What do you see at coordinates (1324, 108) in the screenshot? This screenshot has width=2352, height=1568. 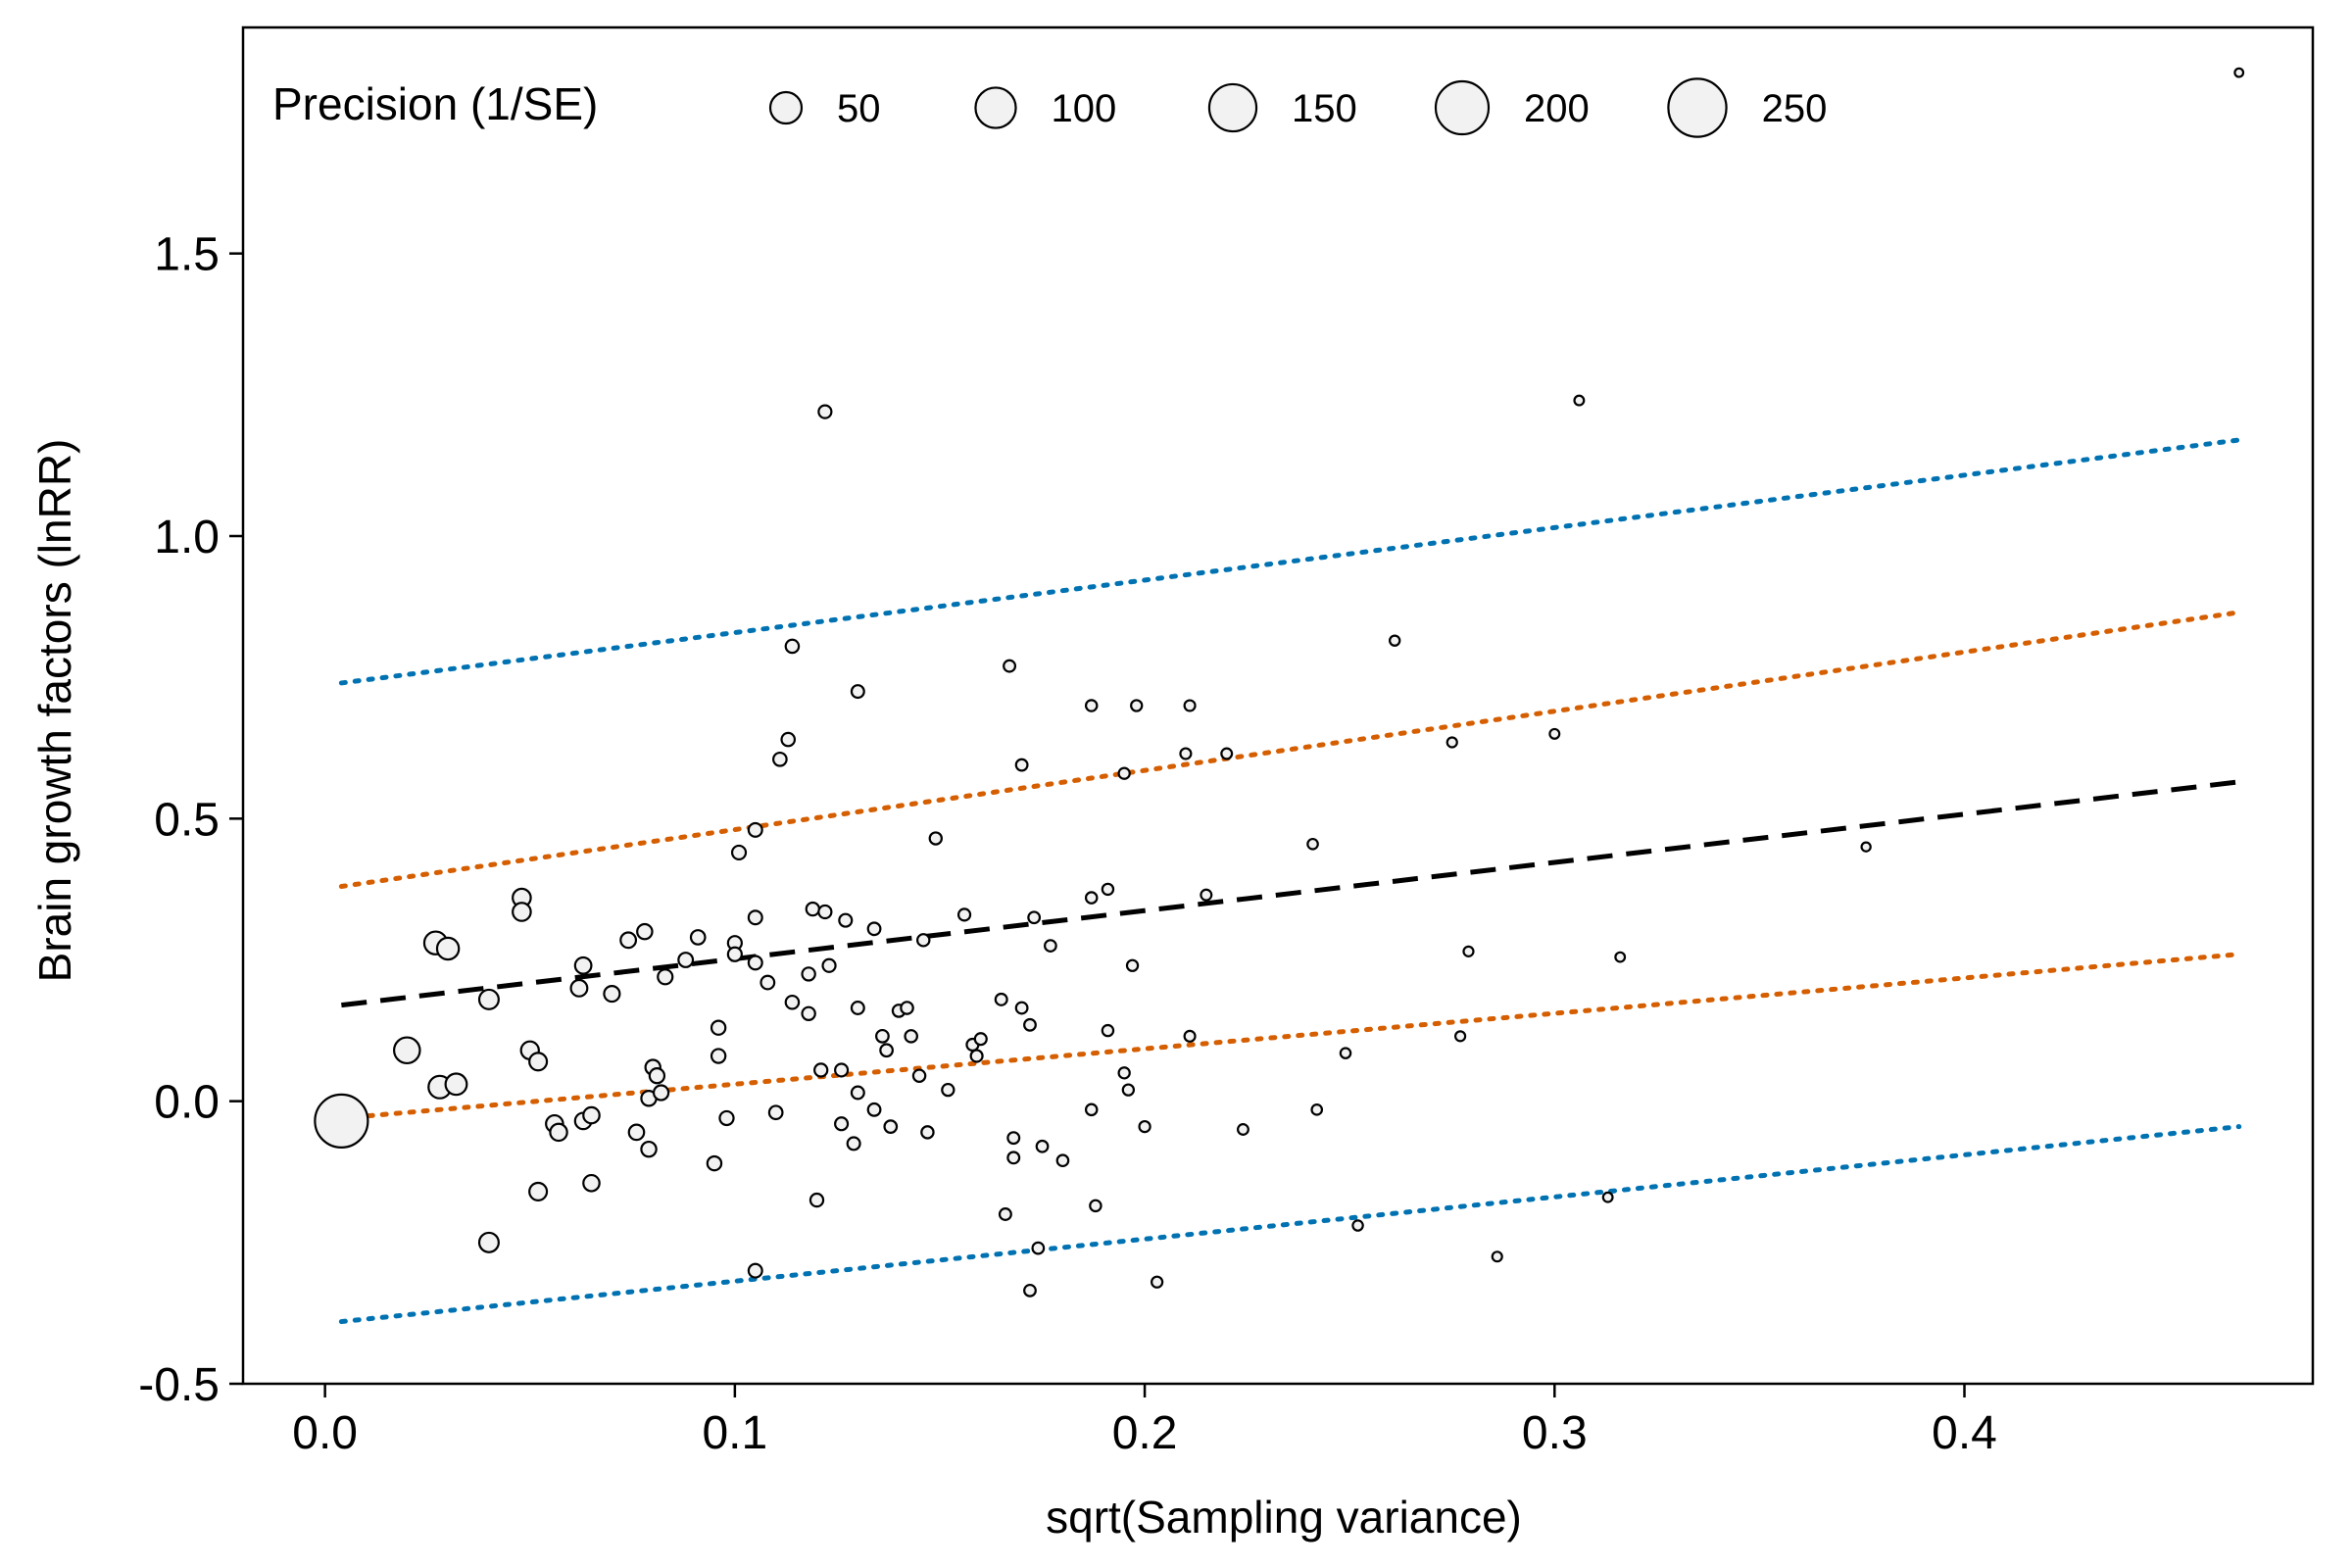 I see `legend-label-150: 150` at bounding box center [1324, 108].